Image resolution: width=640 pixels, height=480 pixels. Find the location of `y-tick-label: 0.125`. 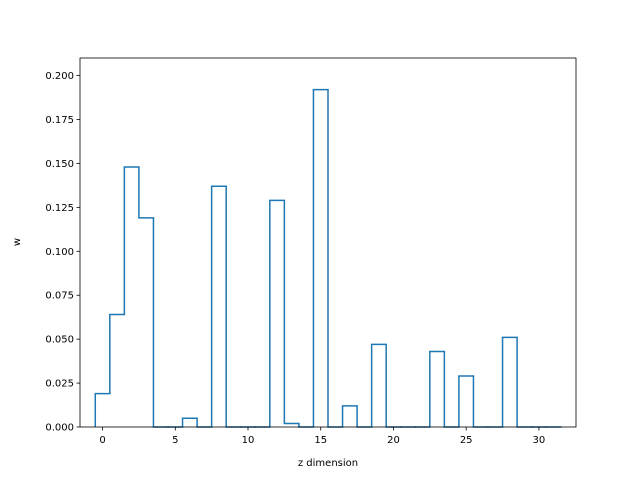

y-tick-label: 0.125 is located at coordinates (59, 208).